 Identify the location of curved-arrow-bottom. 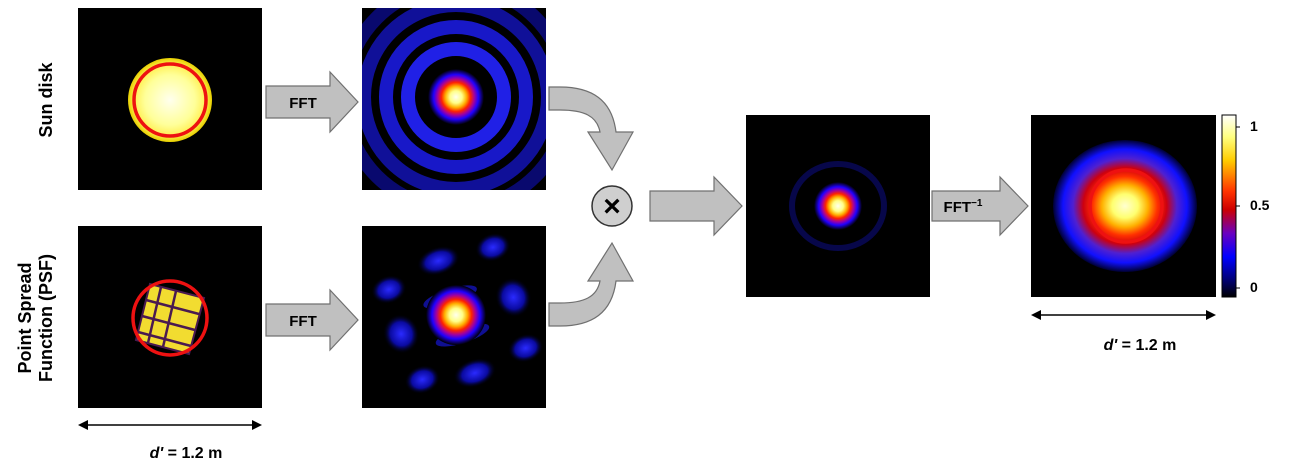
(591, 284).